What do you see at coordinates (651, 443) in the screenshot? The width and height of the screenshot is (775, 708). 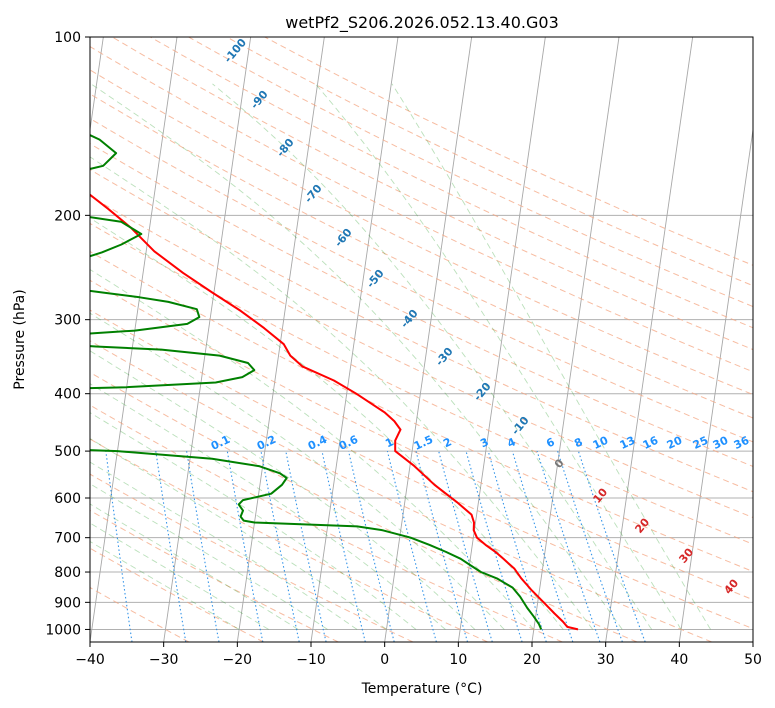 I see `mixing-ratio-label: 16` at bounding box center [651, 443].